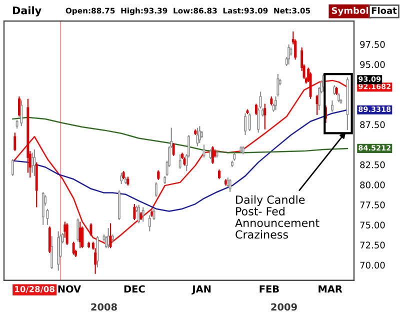 The width and height of the screenshot is (400, 324). I want to click on y-tick-label: 95.00, so click(372, 64).